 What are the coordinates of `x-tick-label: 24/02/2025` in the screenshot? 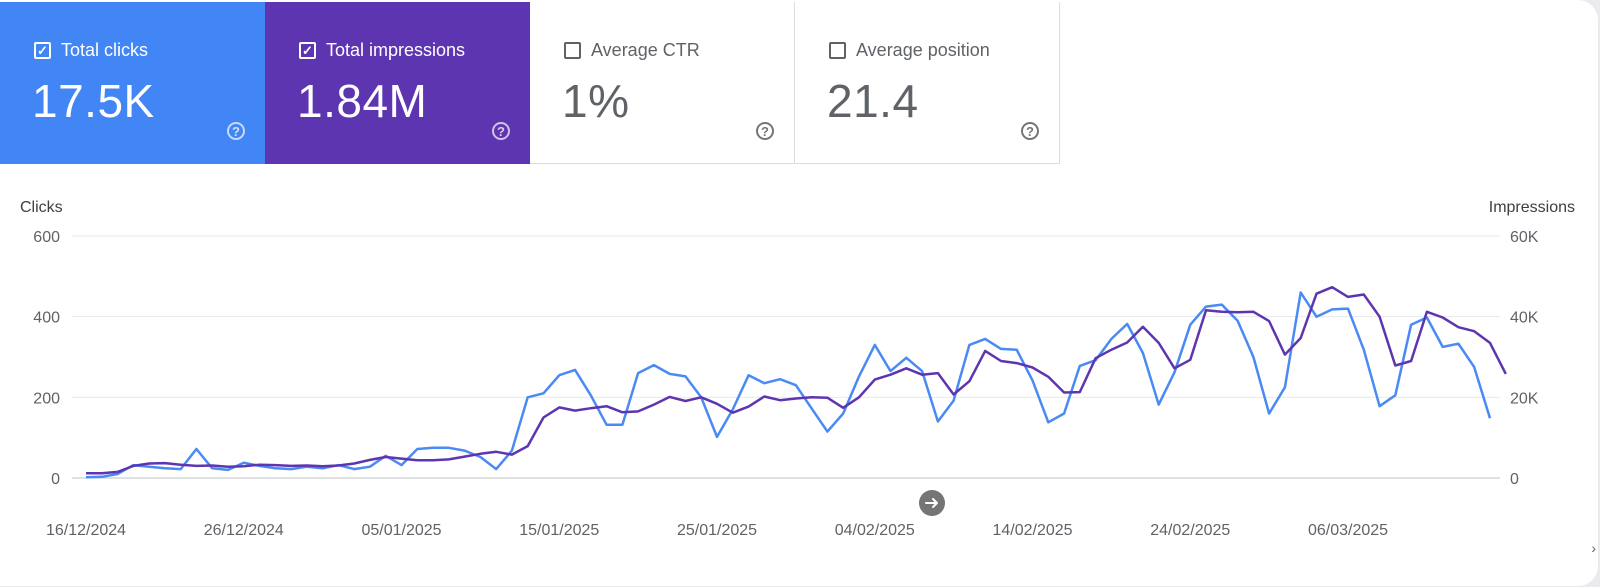 It's located at (1190, 530).